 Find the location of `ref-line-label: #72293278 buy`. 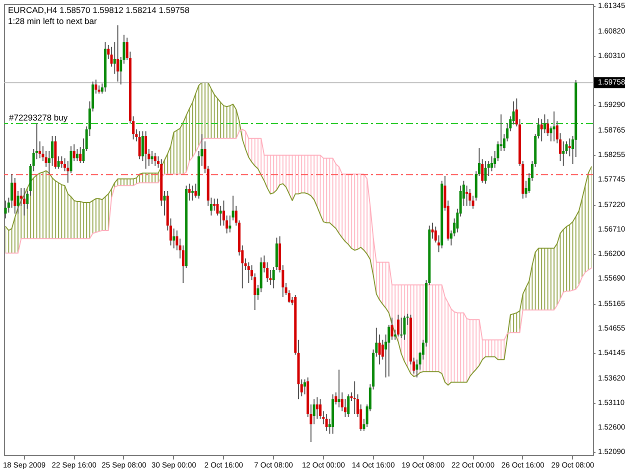

ref-line-label: #72293278 buy is located at coordinates (38, 117).